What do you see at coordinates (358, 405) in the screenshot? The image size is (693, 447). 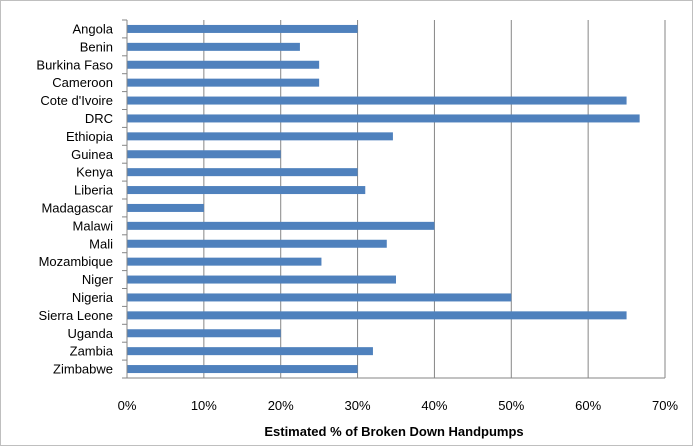 I see `x-tick-label: 30%` at bounding box center [358, 405].